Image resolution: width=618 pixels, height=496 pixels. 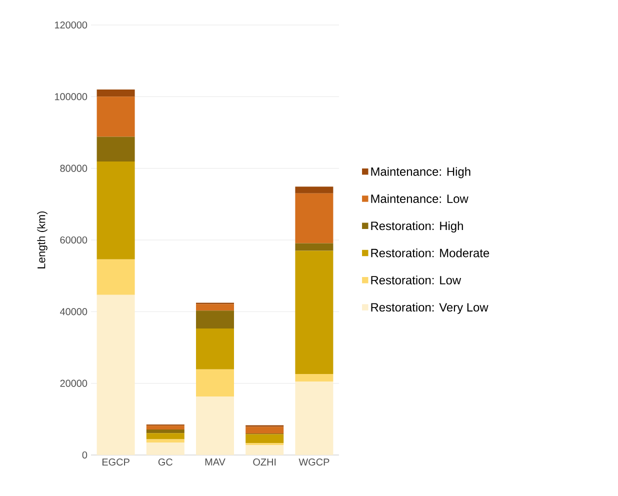 What do you see at coordinates (116, 462) in the screenshot?
I see `x-tick-label: EGCP` at bounding box center [116, 462].